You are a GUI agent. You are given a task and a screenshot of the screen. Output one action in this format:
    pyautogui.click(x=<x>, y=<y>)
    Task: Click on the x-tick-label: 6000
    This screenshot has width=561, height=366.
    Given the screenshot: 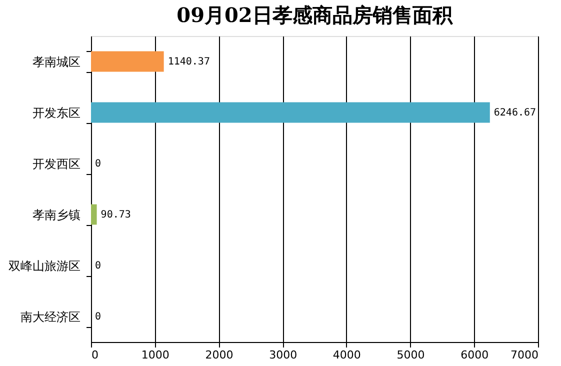 What is the action you would take?
    pyautogui.click(x=474, y=355)
    